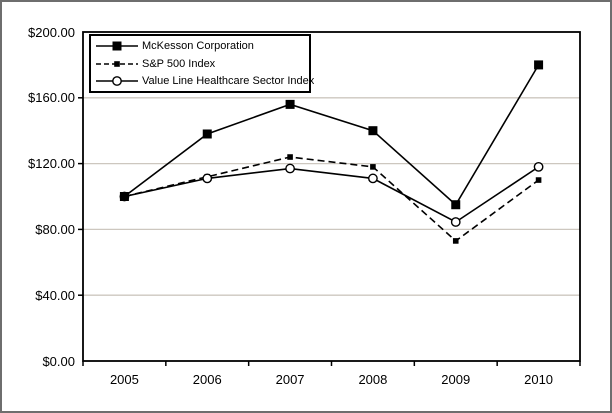 Image resolution: width=612 pixels, height=413 pixels. I want to click on x-axis-tick-label: 2009, so click(456, 379).